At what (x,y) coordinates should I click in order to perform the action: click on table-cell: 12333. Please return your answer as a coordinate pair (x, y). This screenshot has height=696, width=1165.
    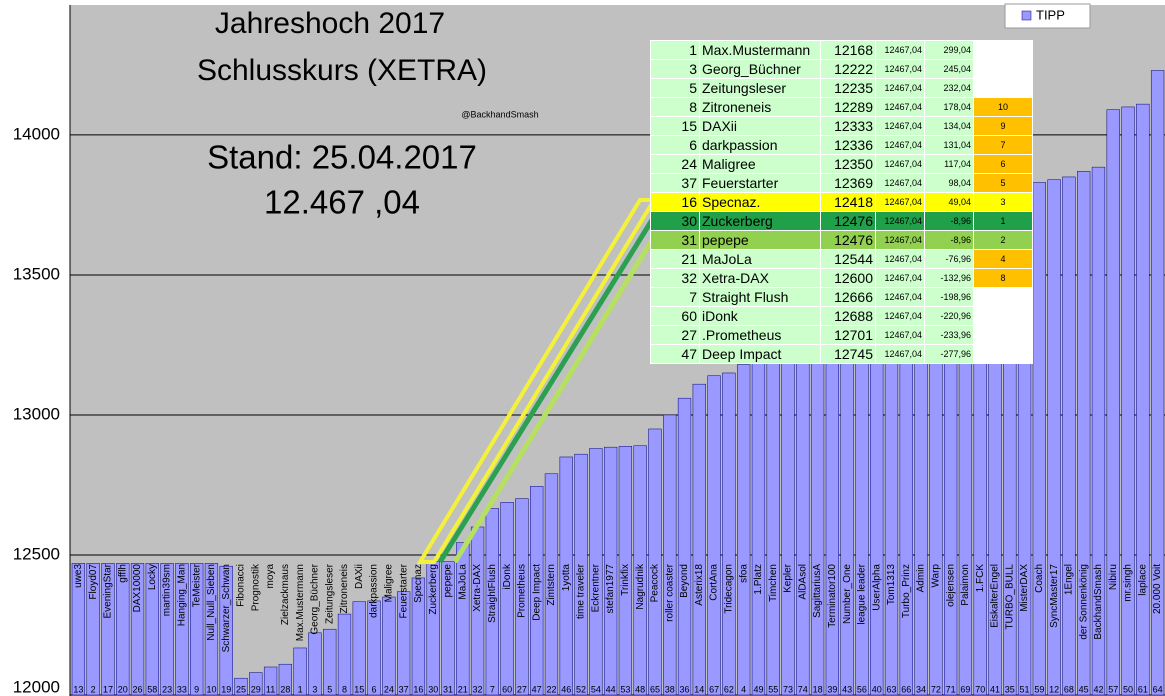
    Looking at the image, I should click on (848, 126).